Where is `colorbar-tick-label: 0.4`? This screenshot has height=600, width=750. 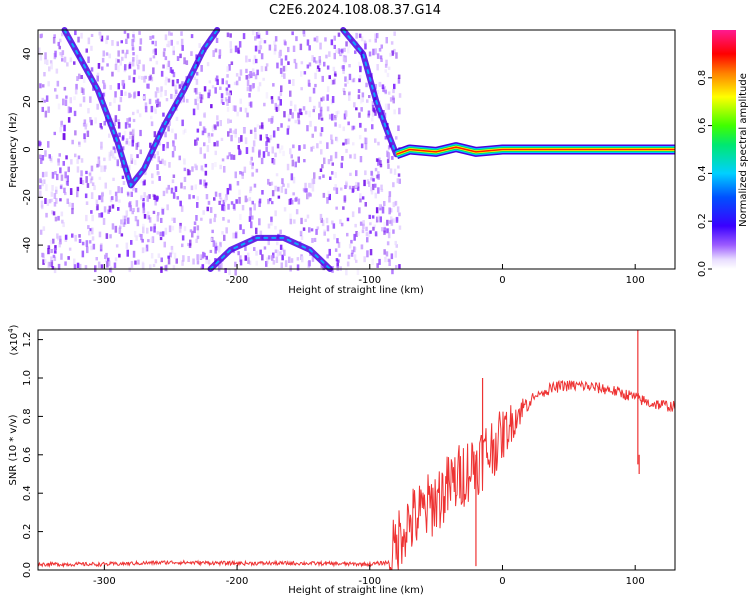
colorbar-tick-label: 0.4 is located at coordinates (702, 173).